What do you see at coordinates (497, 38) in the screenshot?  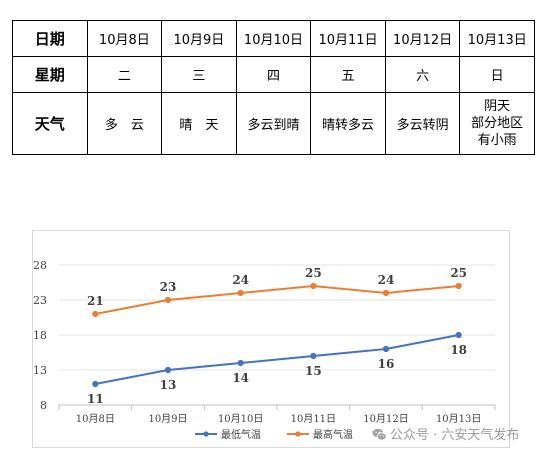 I see `date-cell: 10月13日` at bounding box center [497, 38].